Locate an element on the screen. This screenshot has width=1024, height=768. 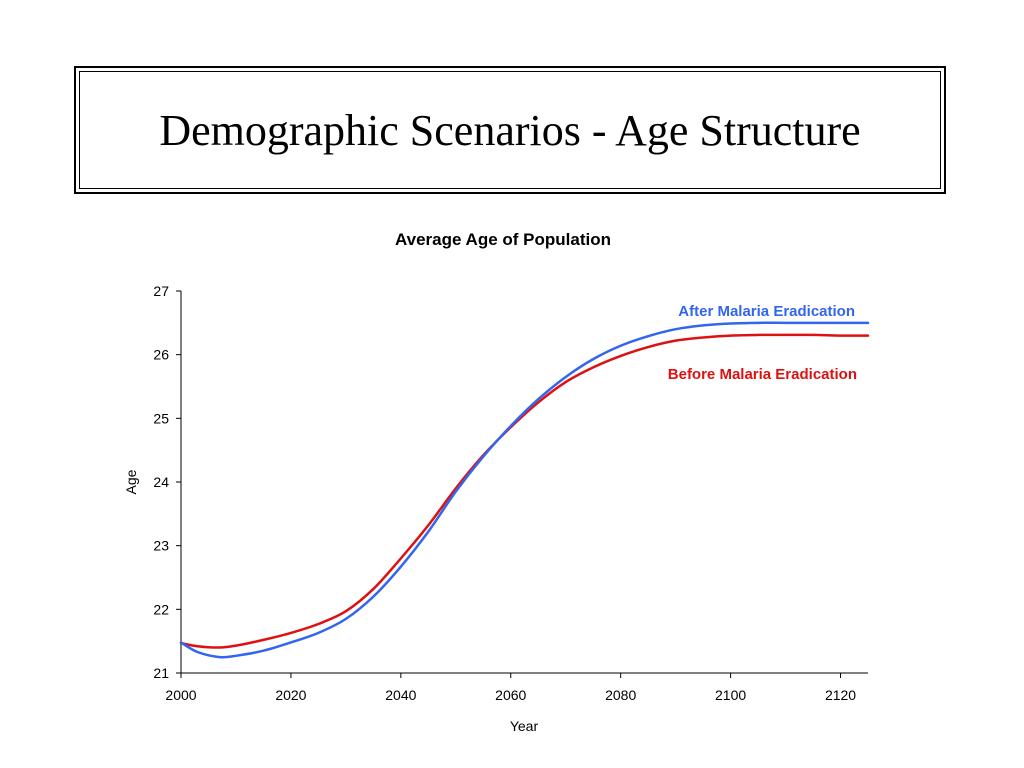
series-label-after-eradication: After Malaria Eradication is located at coordinates (766, 311).